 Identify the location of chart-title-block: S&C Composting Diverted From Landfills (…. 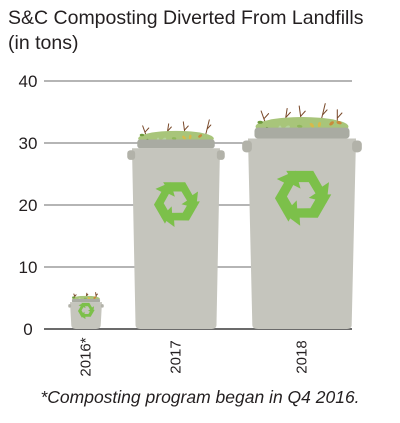
(203, 31).